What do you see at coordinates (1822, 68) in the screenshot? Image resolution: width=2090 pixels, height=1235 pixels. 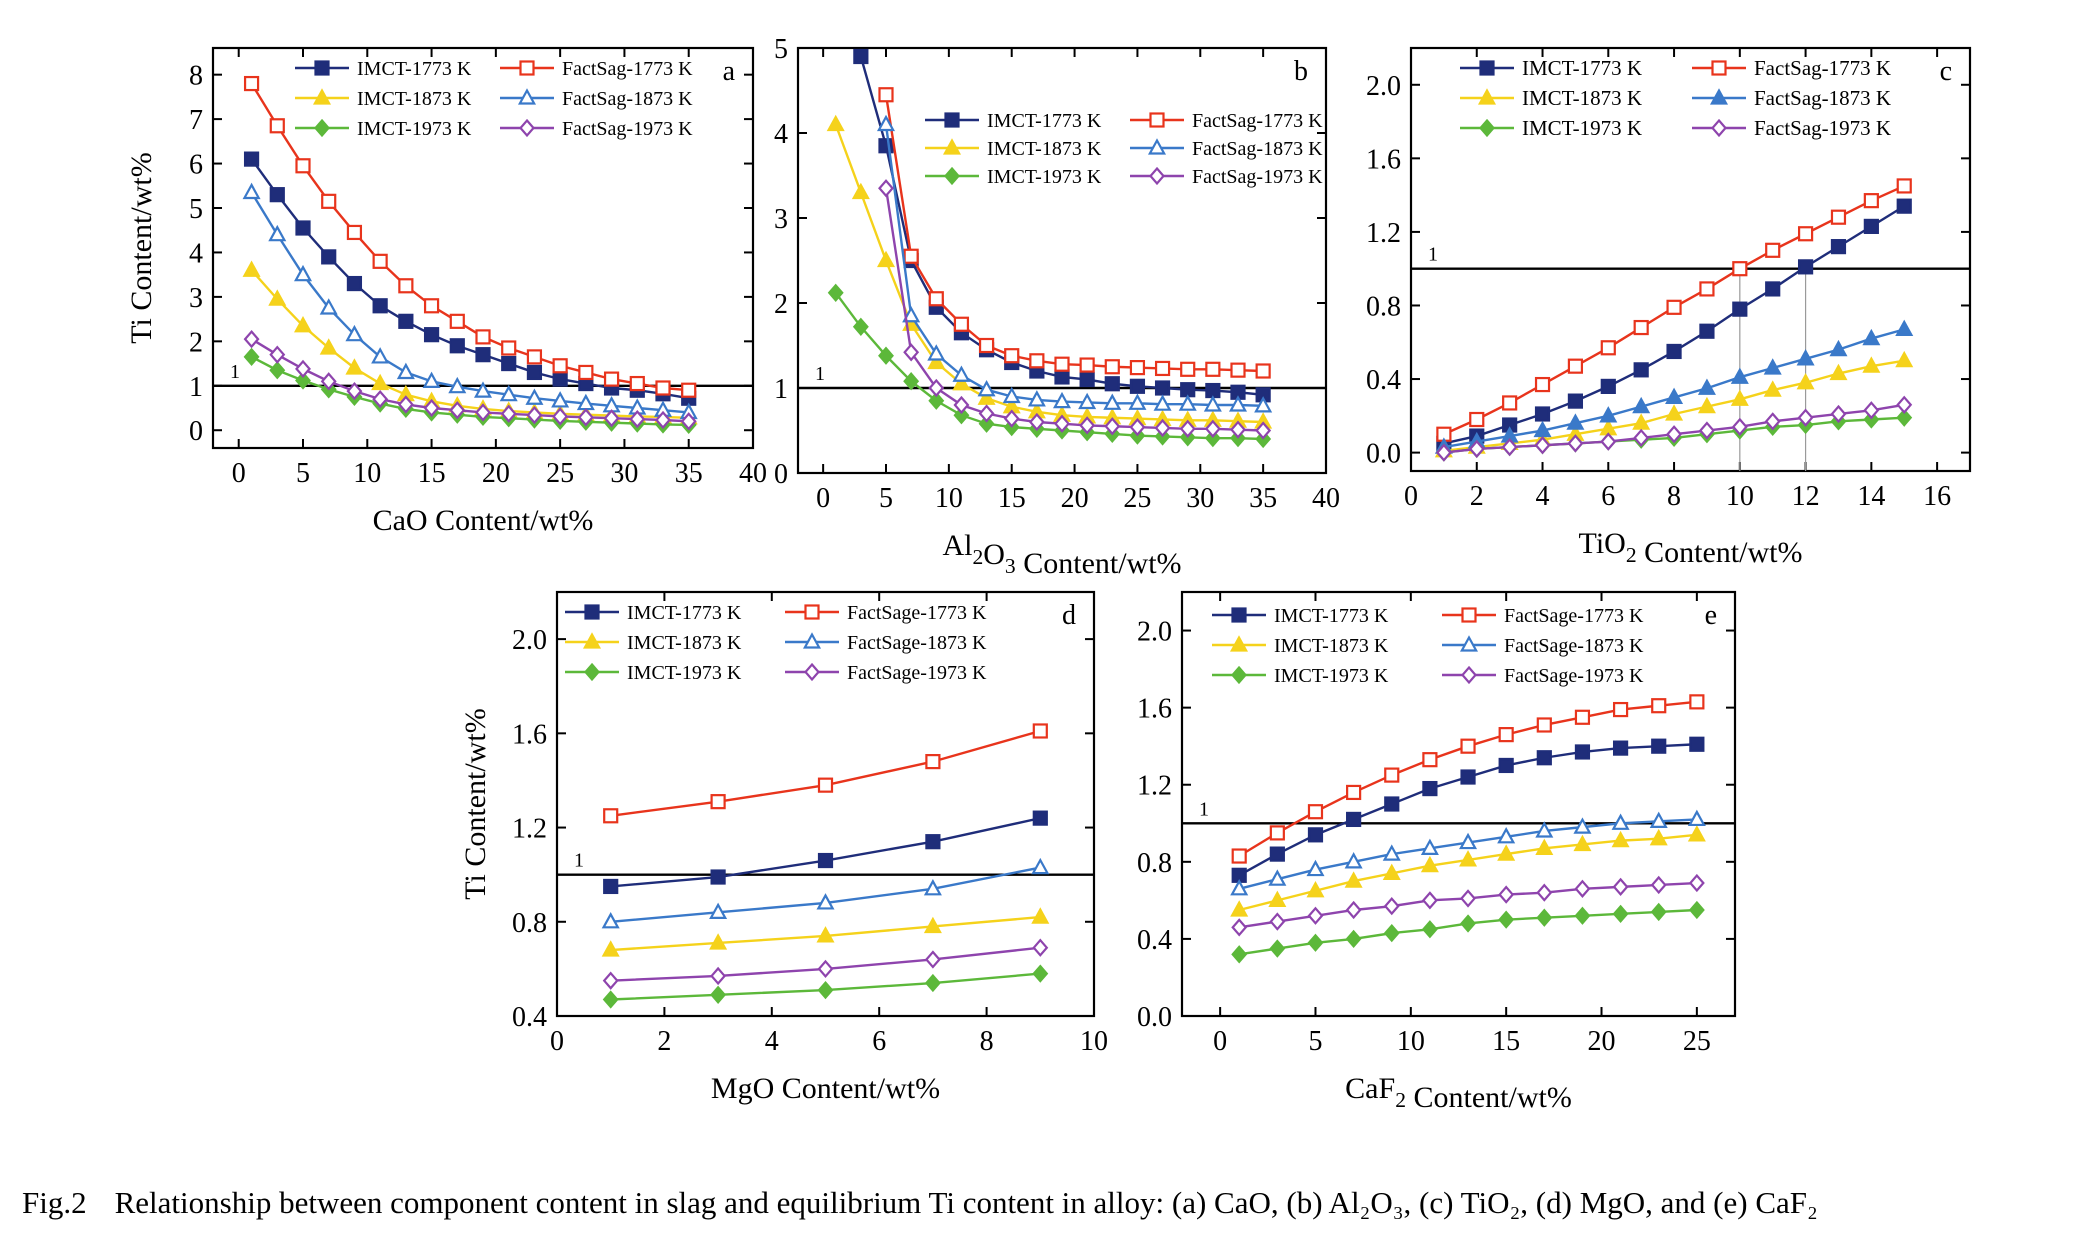 I see `legend-label: FactSag-1773 K` at bounding box center [1822, 68].